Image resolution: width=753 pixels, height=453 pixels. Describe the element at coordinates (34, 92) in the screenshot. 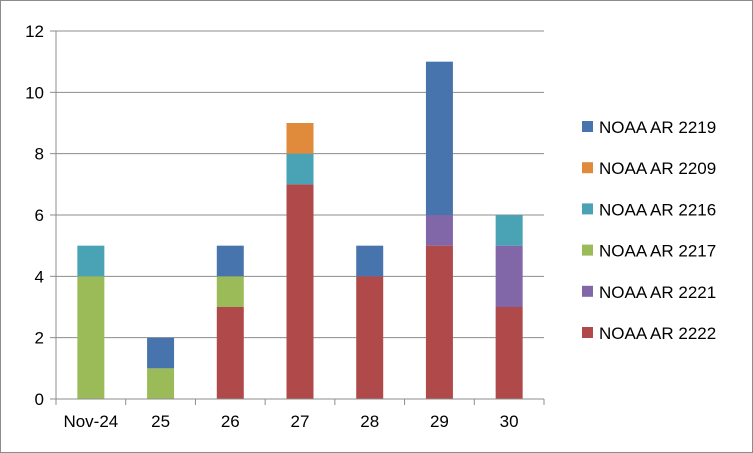

I see `y-tick-label: 10` at that location.